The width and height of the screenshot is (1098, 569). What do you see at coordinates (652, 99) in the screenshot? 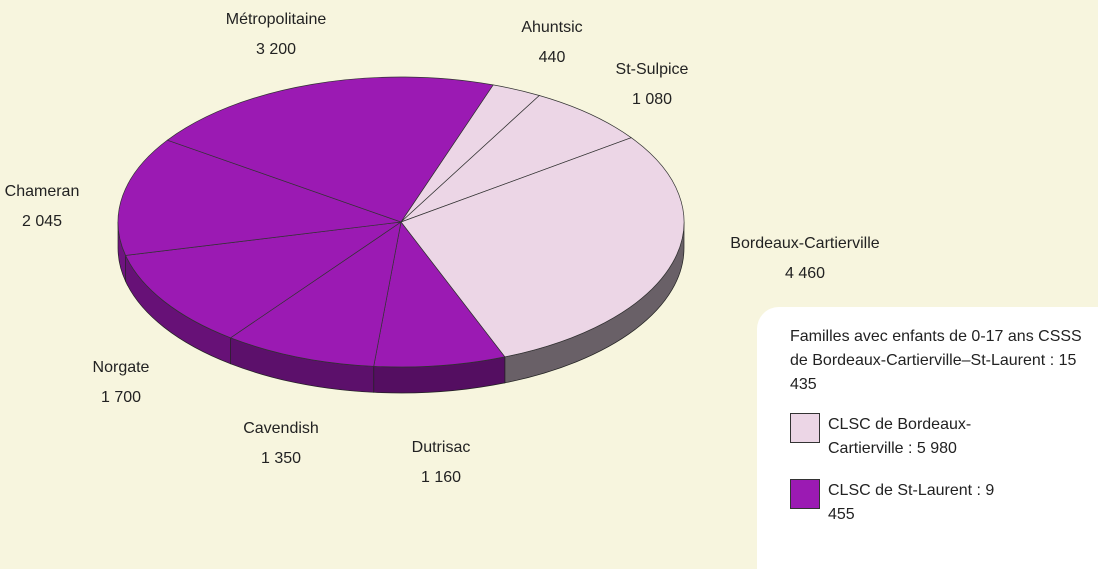
I see `slice-value: 1 080` at bounding box center [652, 99].